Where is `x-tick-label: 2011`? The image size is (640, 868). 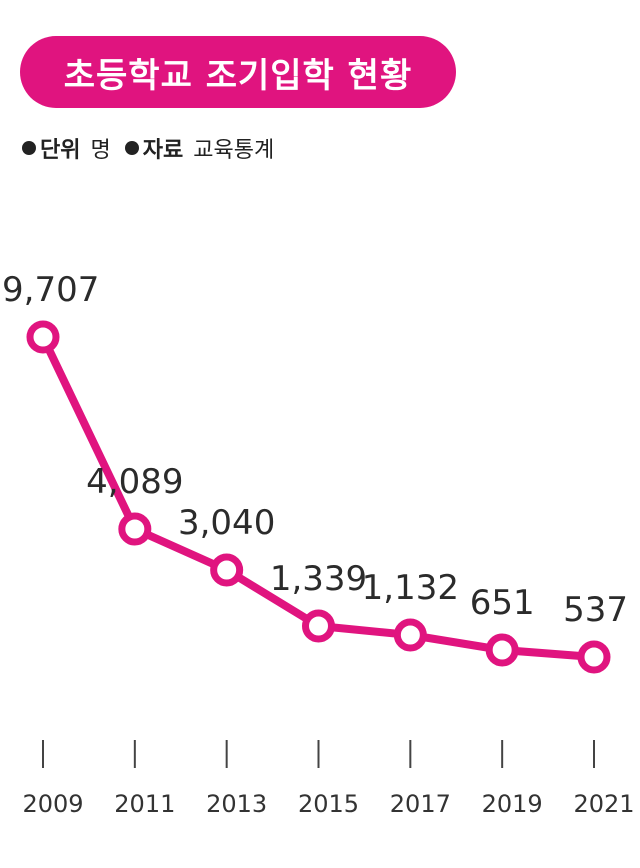
x-tick-label: 2011 is located at coordinates (144, 804).